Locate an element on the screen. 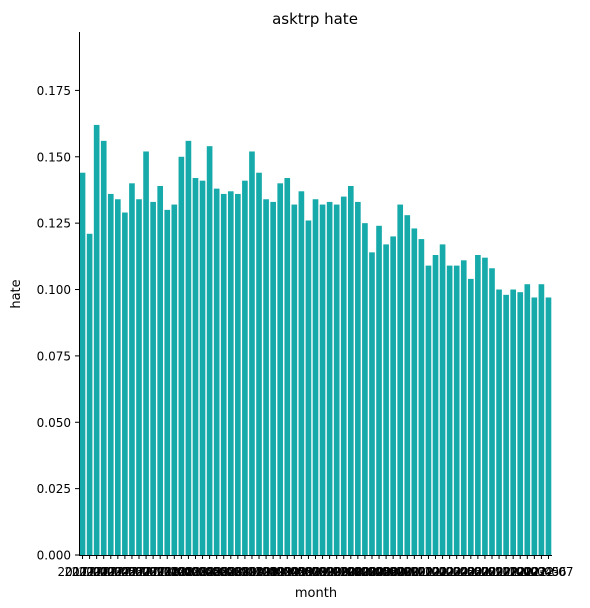 This screenshot has height=608, width=590. y-tick-label: 0.125 is located at coordinates (54, 224).